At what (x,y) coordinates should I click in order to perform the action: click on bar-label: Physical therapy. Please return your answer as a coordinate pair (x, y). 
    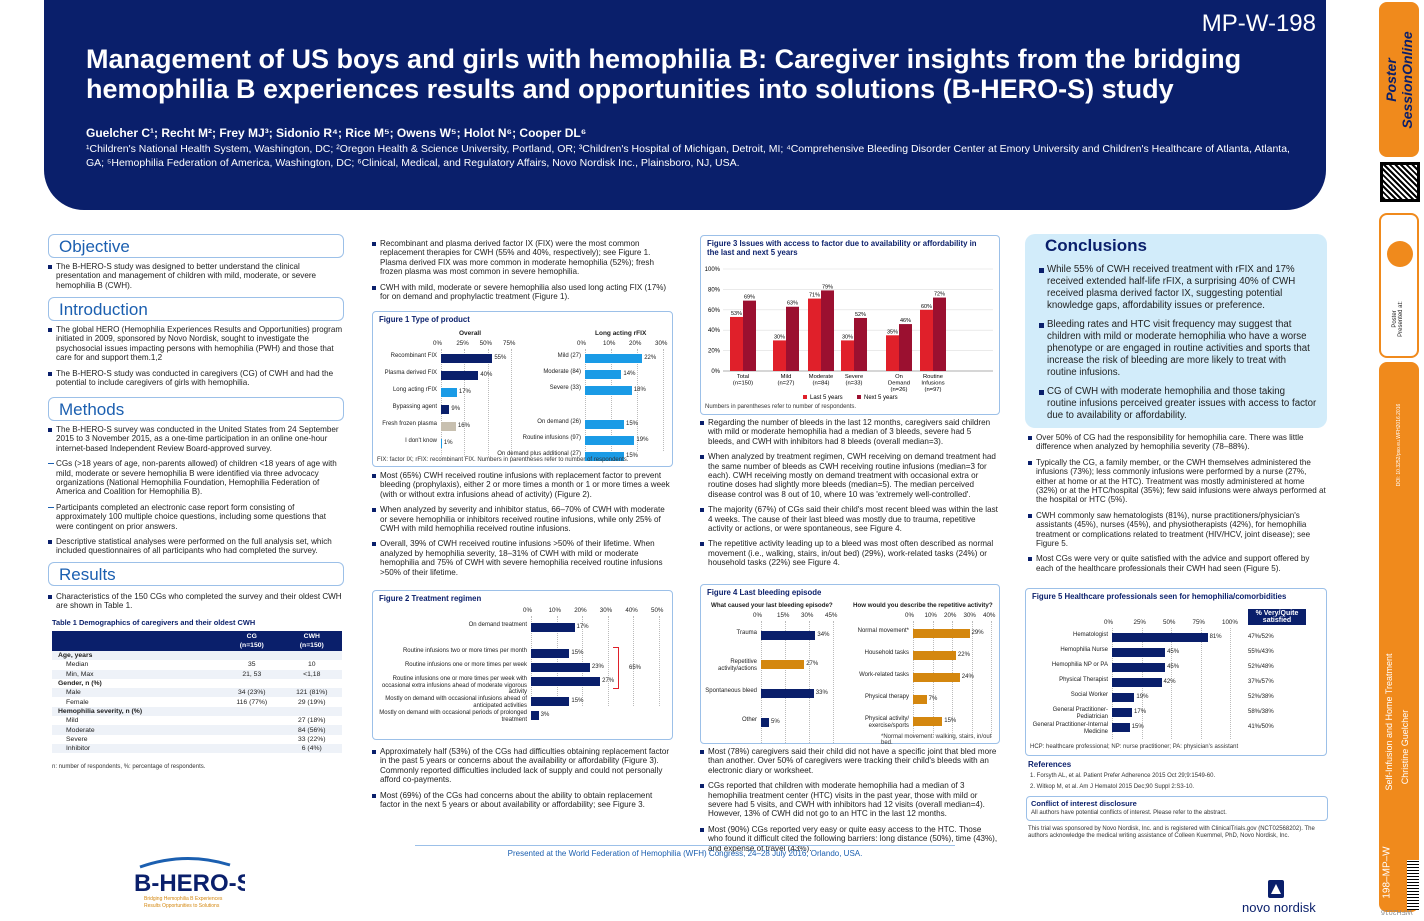
    Looking at the image, I should click on (886, 697).